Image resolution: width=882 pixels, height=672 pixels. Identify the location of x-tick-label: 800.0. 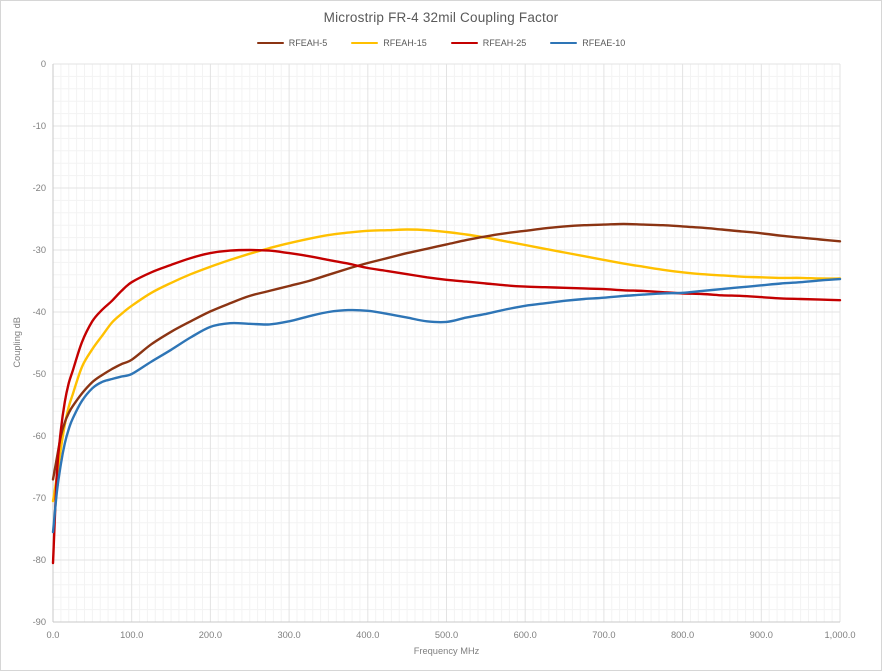
(682, 635).